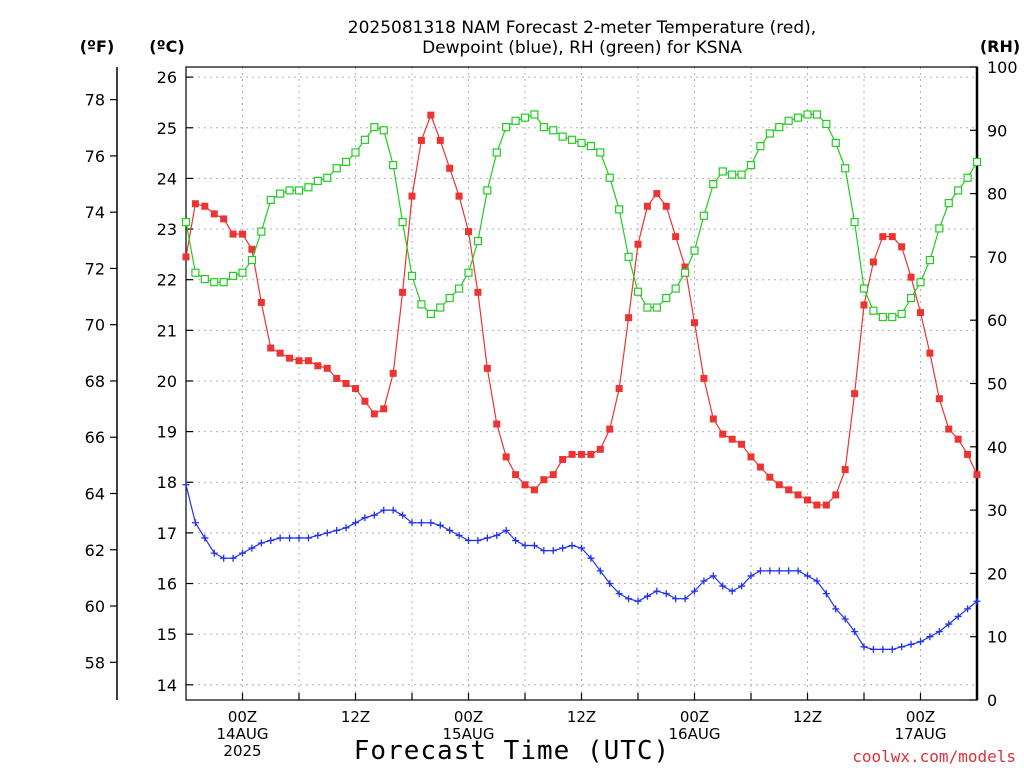 The height and width of the screenshot is (768, 1024). What do you see at coordinates (355, 717) in the screenshot?
I see `x-tick-label: 12Z` at bounding box center [355, 717].